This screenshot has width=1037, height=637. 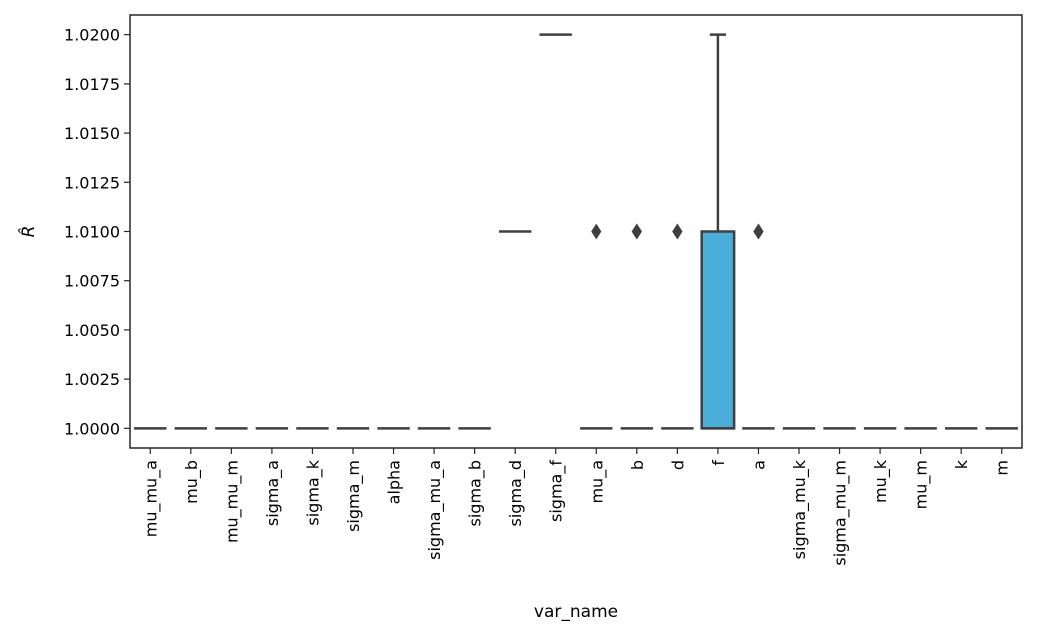 I want to click on x-tick-label-mu_k: mu_k, so click(x=881, y=481).